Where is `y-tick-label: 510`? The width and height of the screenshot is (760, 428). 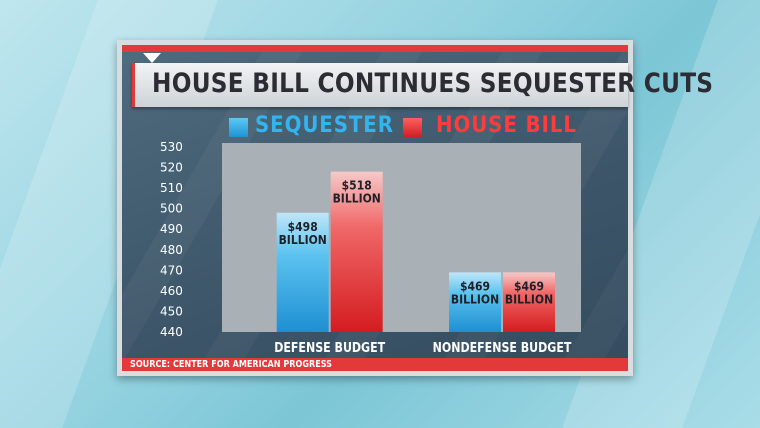
y-tick-label: 510 is located at coordinates (171, 188).